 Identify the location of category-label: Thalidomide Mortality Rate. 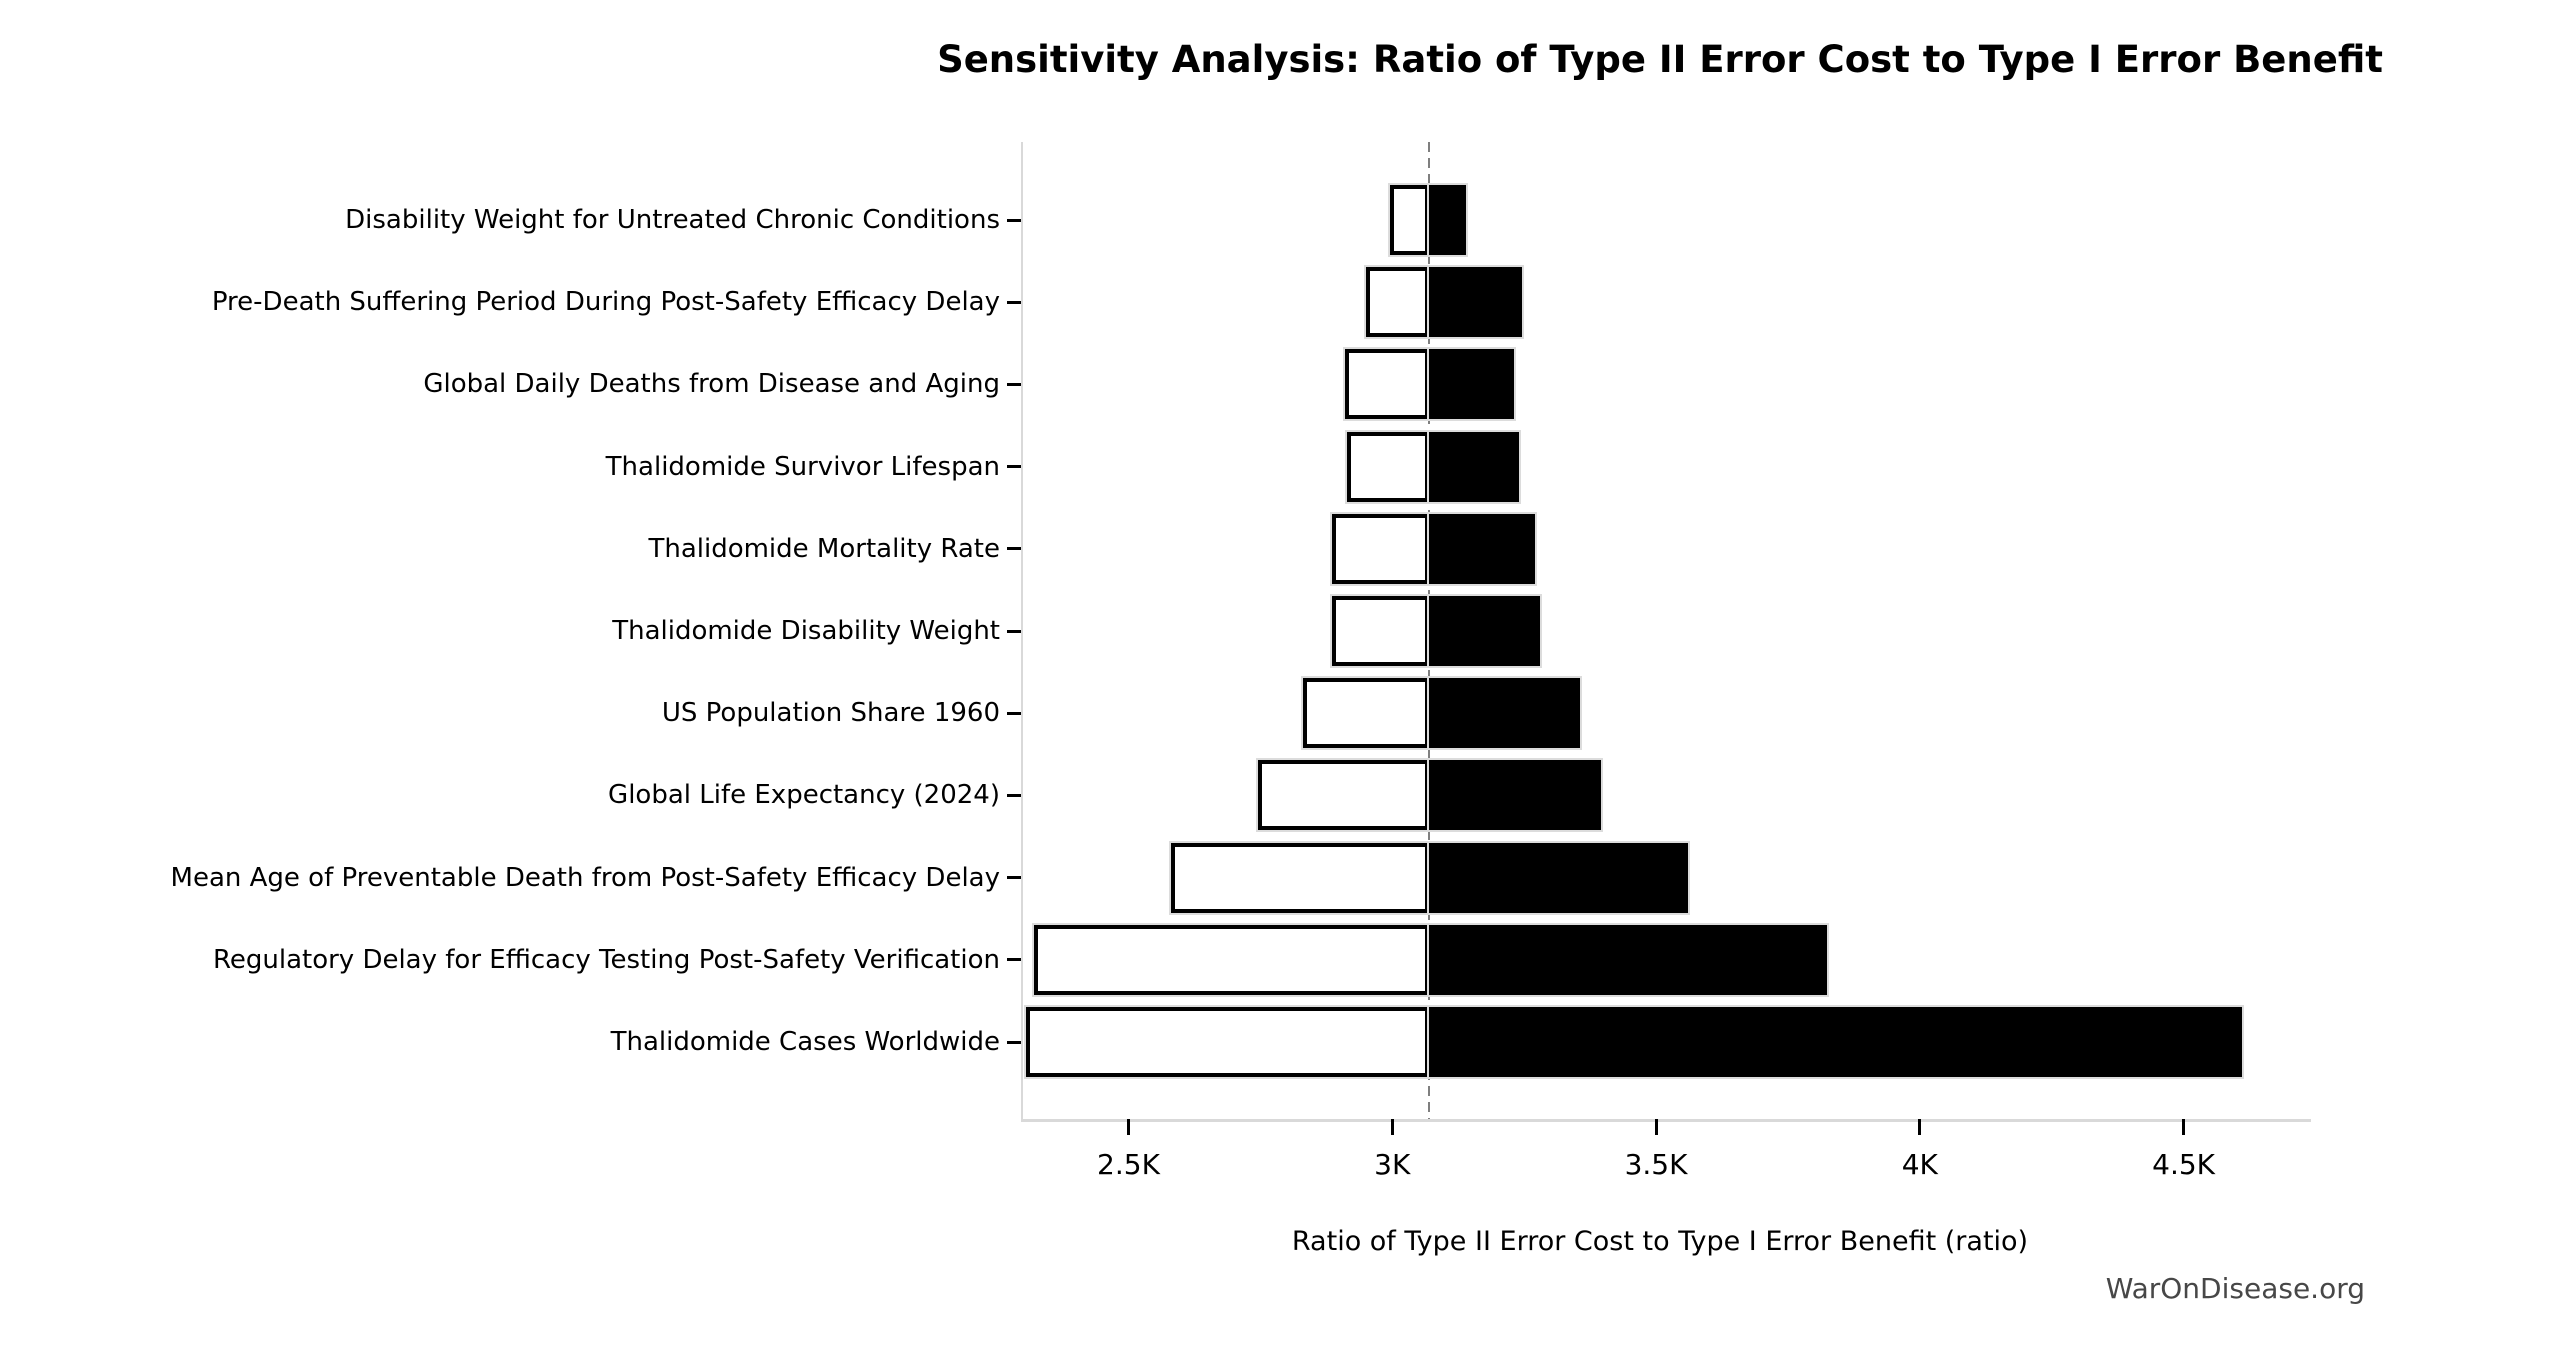
(824, 548).